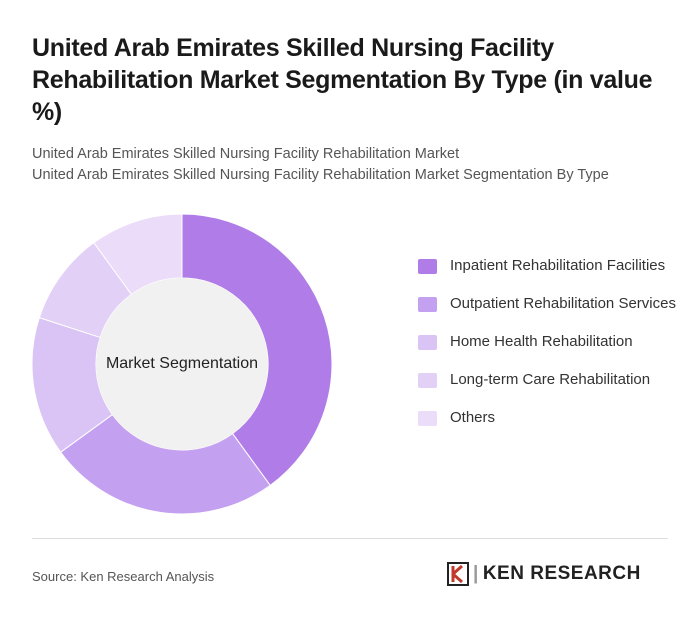 This screenshot has width=700, height=623. What do you see at coordinates (563, 303) in the screenshot?
I see `legend-label: Outpatient Rehabilitation Services` at bounding box center [563, 303].